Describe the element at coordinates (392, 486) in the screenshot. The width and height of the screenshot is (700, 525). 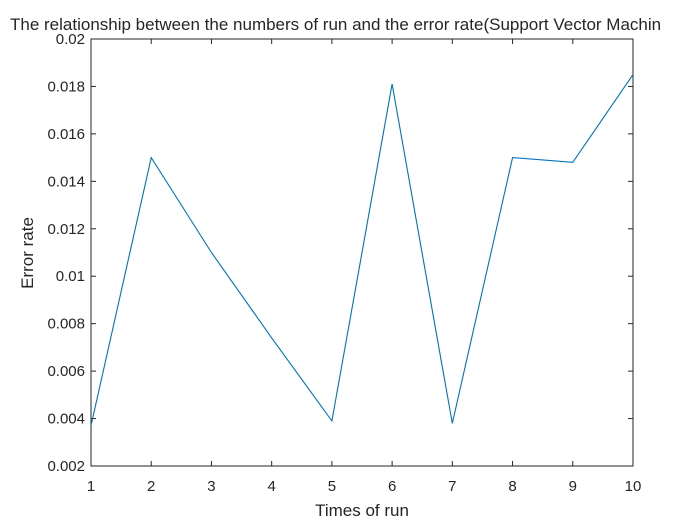
I see `x-tick-label: 6` at that location.